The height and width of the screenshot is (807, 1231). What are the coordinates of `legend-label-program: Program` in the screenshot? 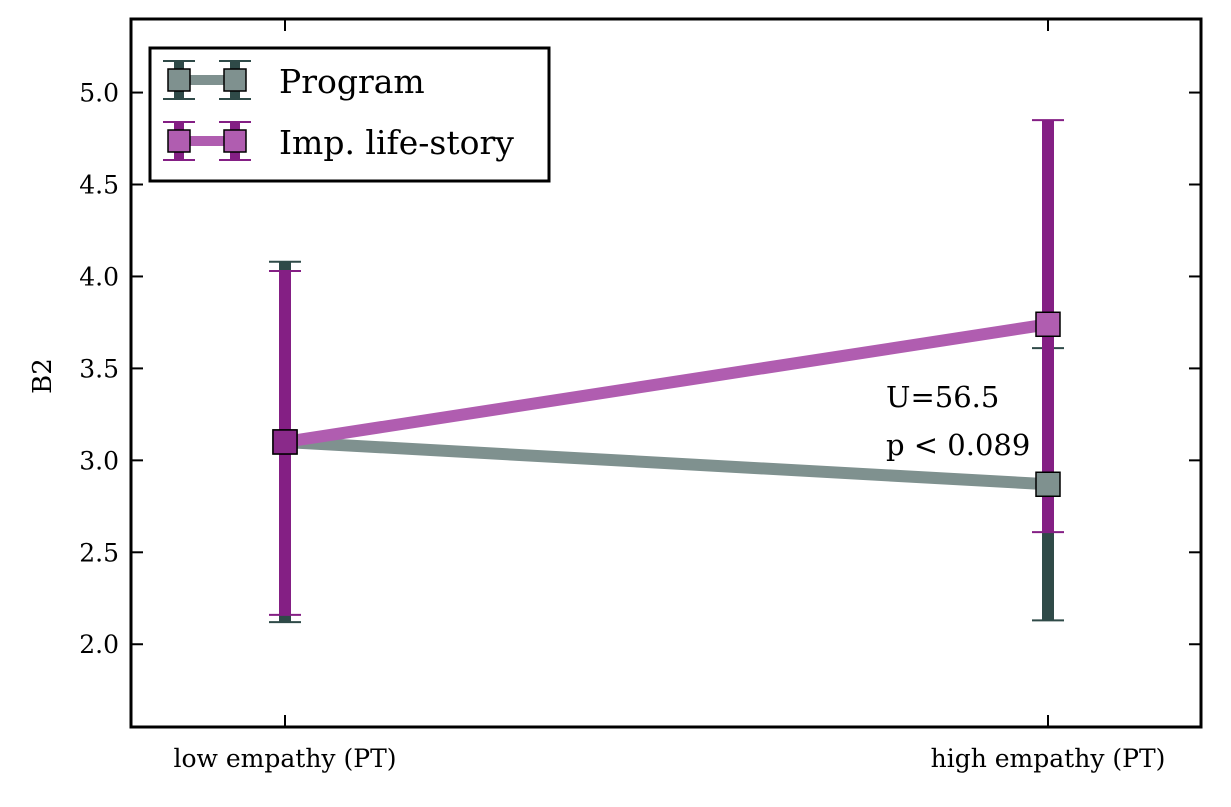 It's located at (352, 81).